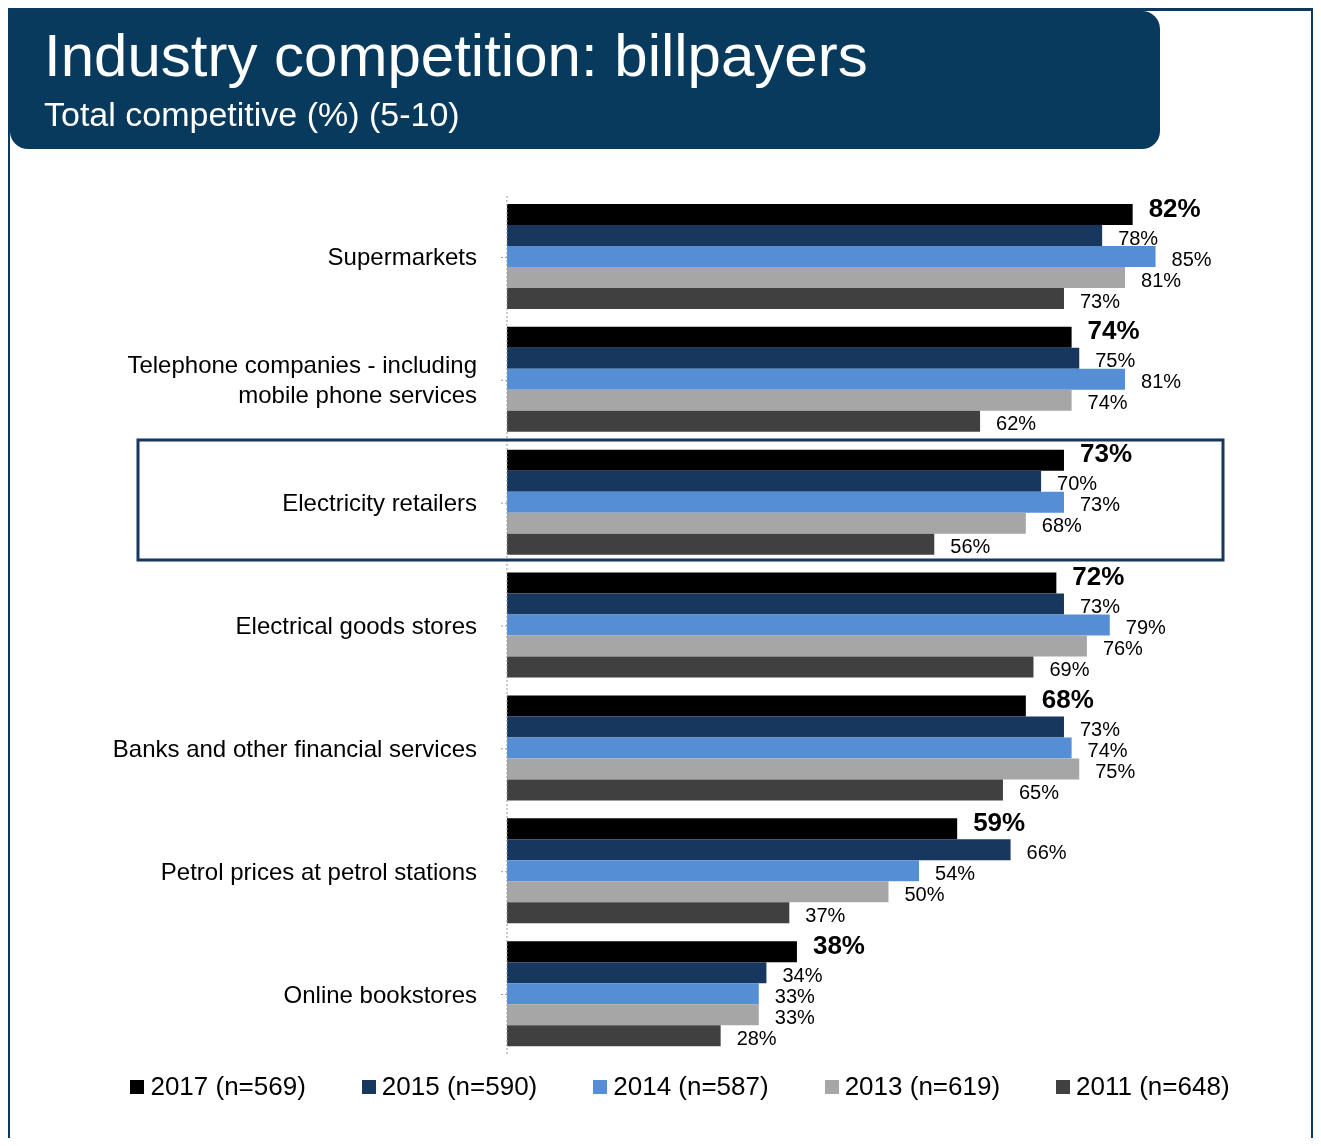  What do you see at coordinates (402, 257) in the screenshot?
I see `y-tick-label: Supermarkets` at bounding box center [402, 257].